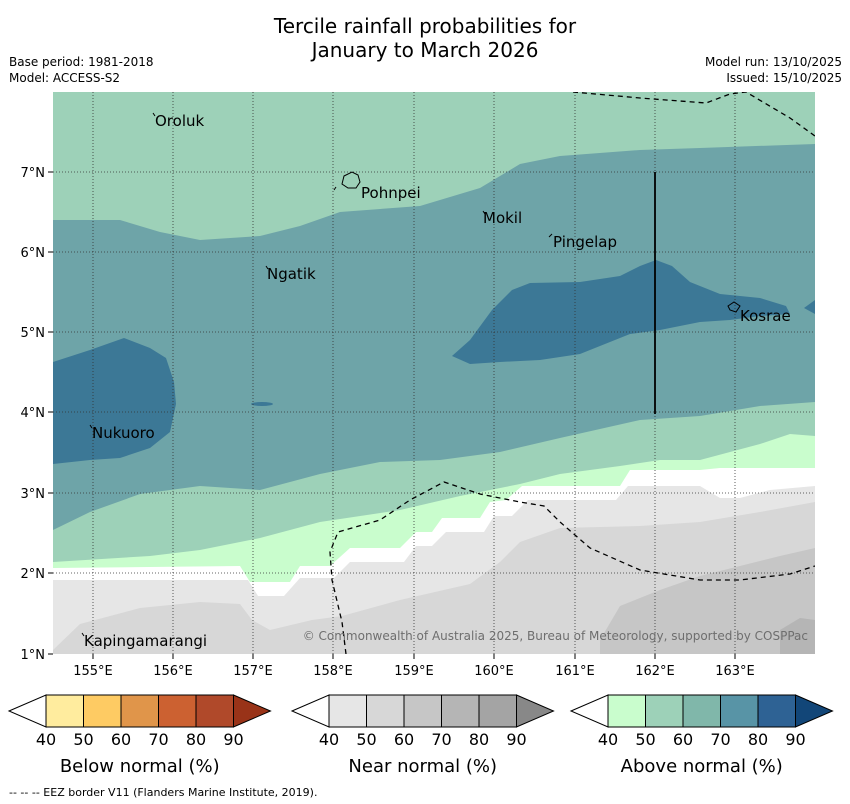  I want to click on zone-above-70-west, so click(114, 401).